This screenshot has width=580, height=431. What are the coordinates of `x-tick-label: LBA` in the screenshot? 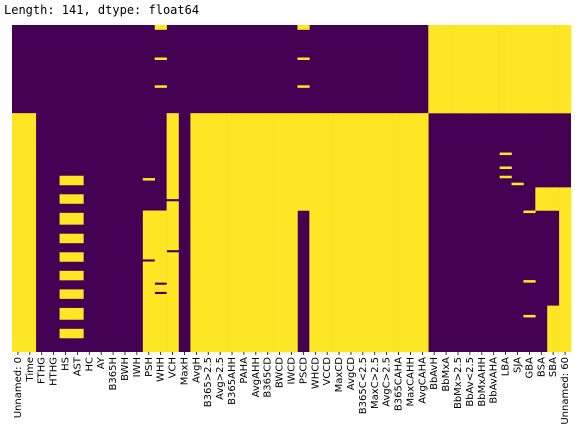 It's located at (506, 366).